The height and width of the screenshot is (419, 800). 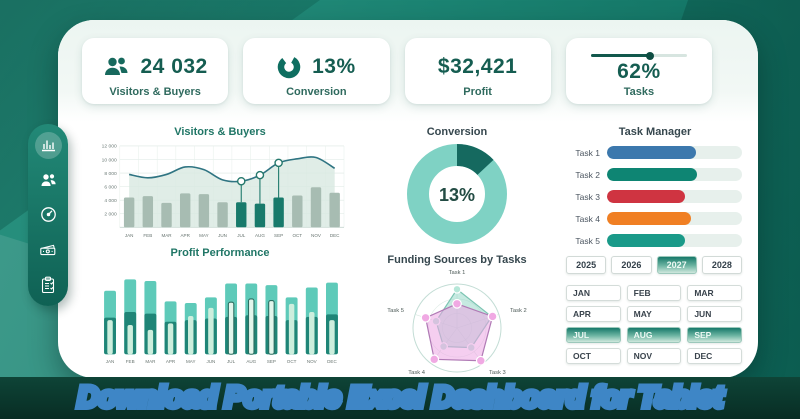 What do you see at coordinates (110, 201) in the screenshot?
I see `svg-text: 4 000` at bounding box center [110, 201].